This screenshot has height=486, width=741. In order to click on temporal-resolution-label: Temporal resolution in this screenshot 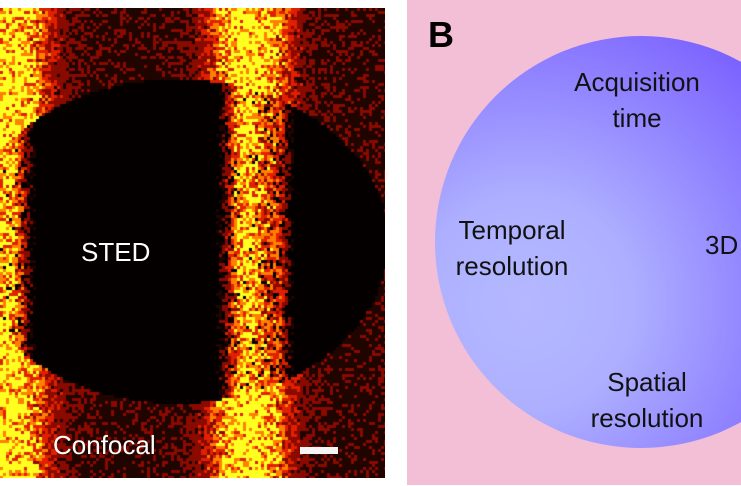, I will do `click(512, 248)`.